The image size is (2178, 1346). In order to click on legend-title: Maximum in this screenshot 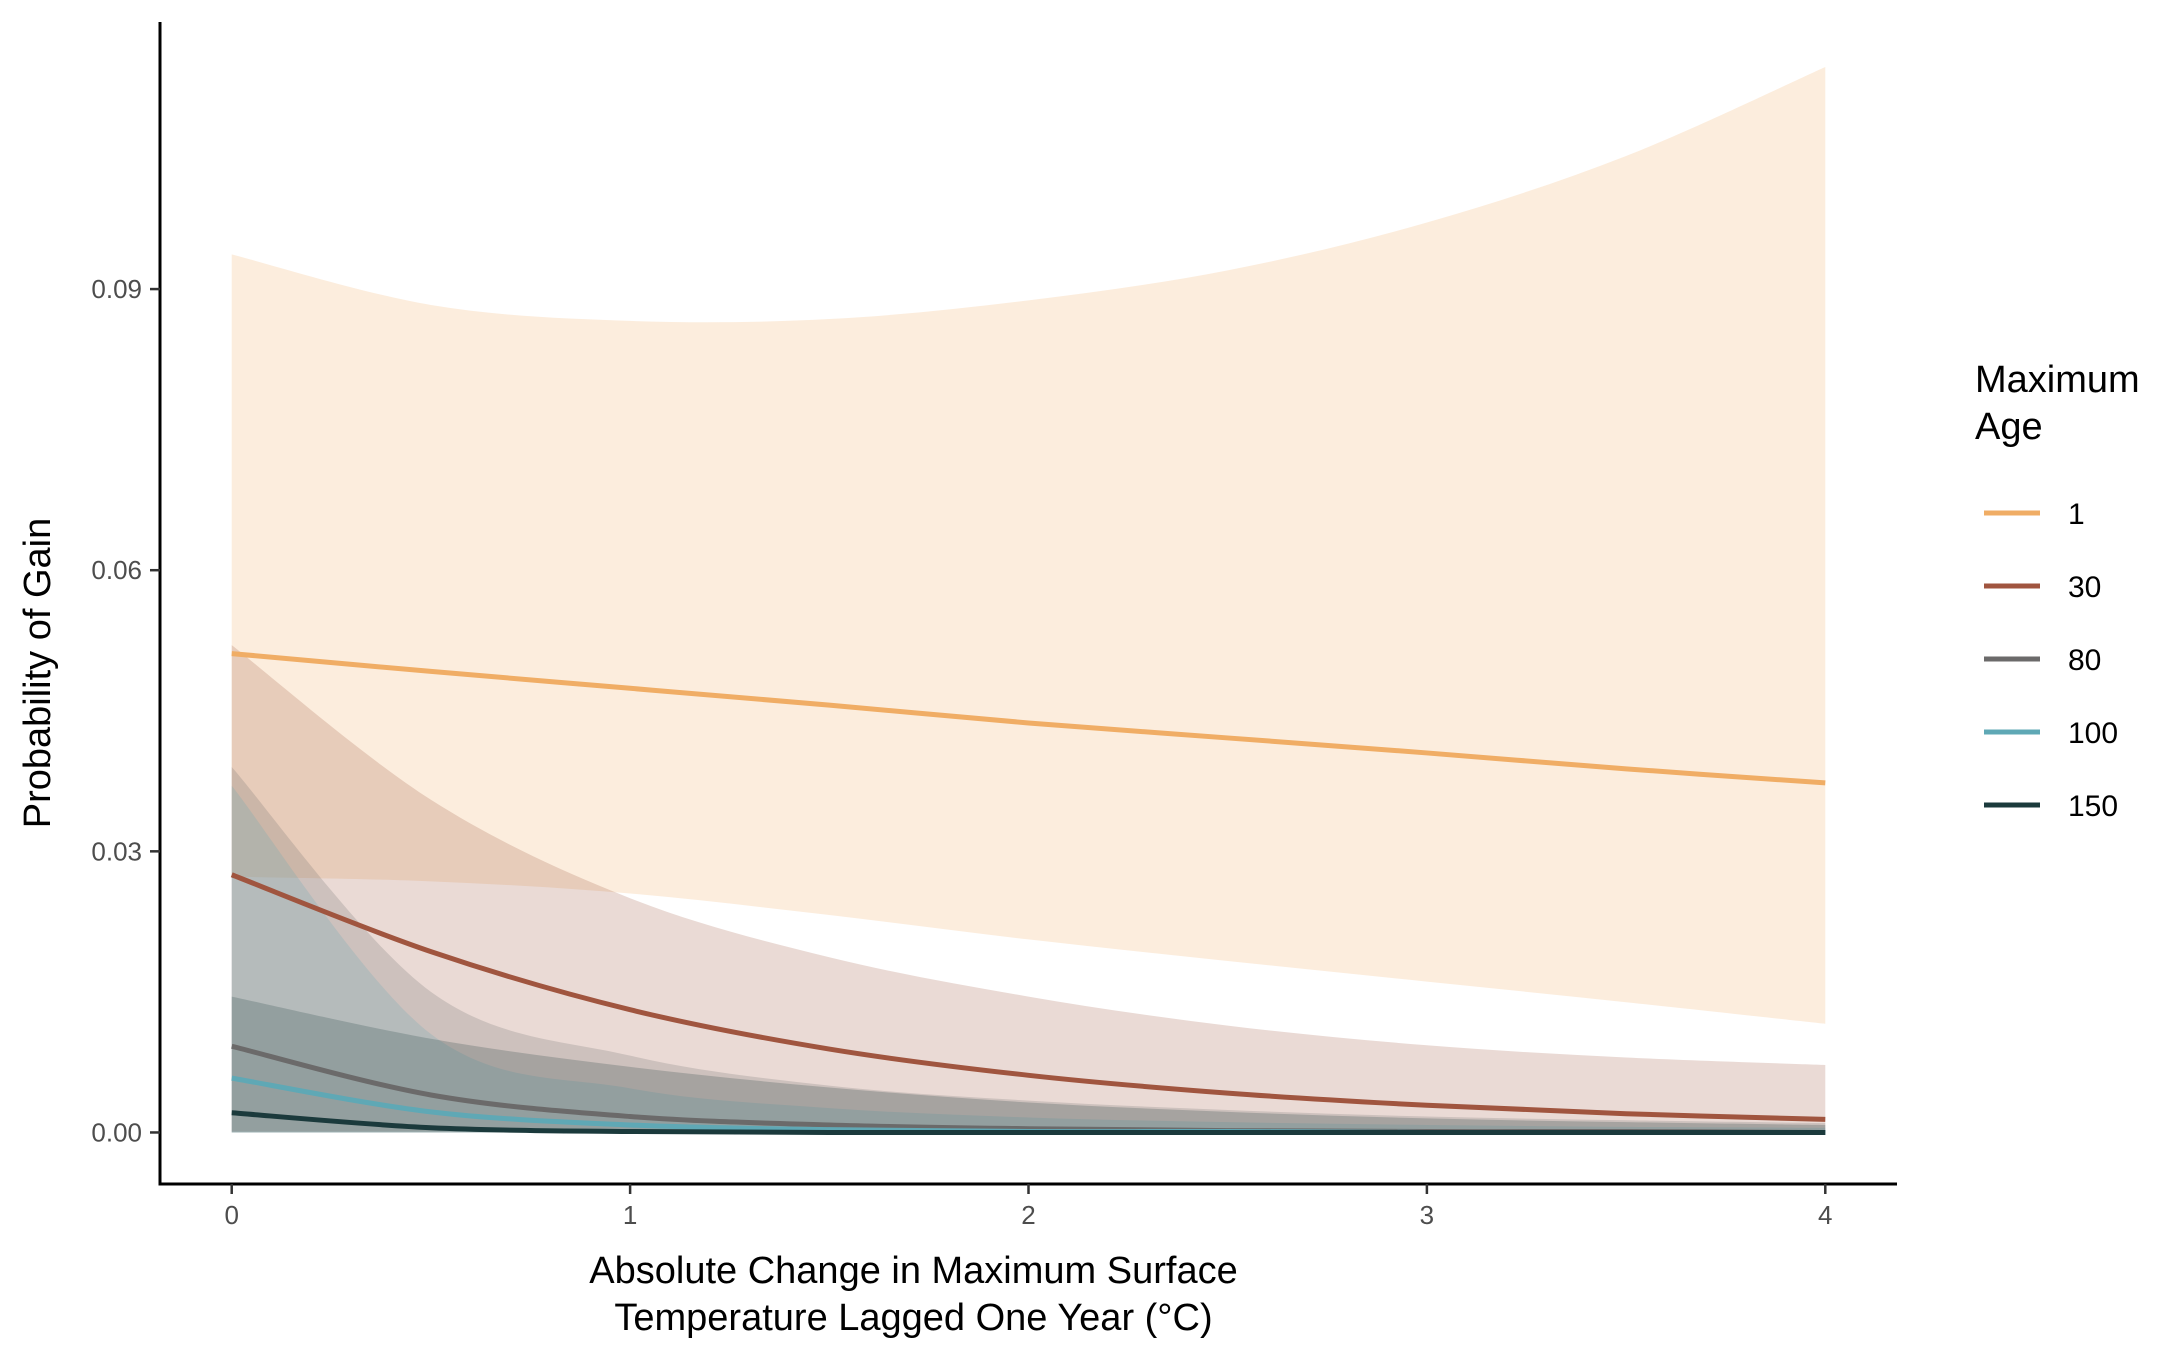, I will do `click(2057, 380)`.